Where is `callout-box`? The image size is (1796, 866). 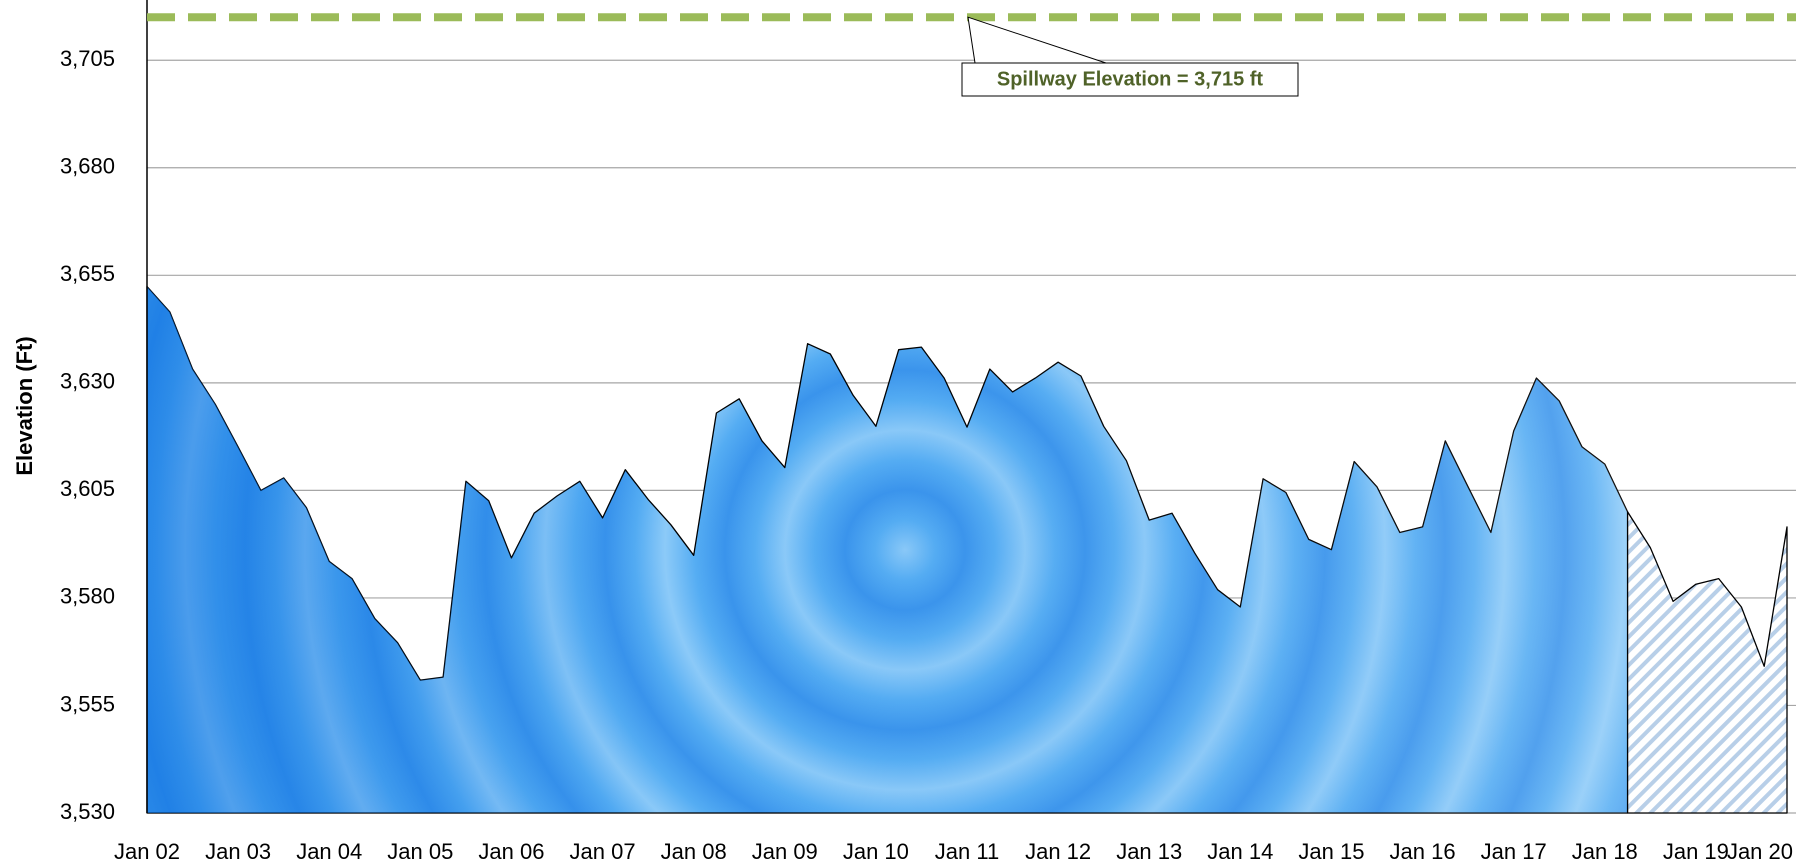 callout-box is located at coordinates (1130, 79).